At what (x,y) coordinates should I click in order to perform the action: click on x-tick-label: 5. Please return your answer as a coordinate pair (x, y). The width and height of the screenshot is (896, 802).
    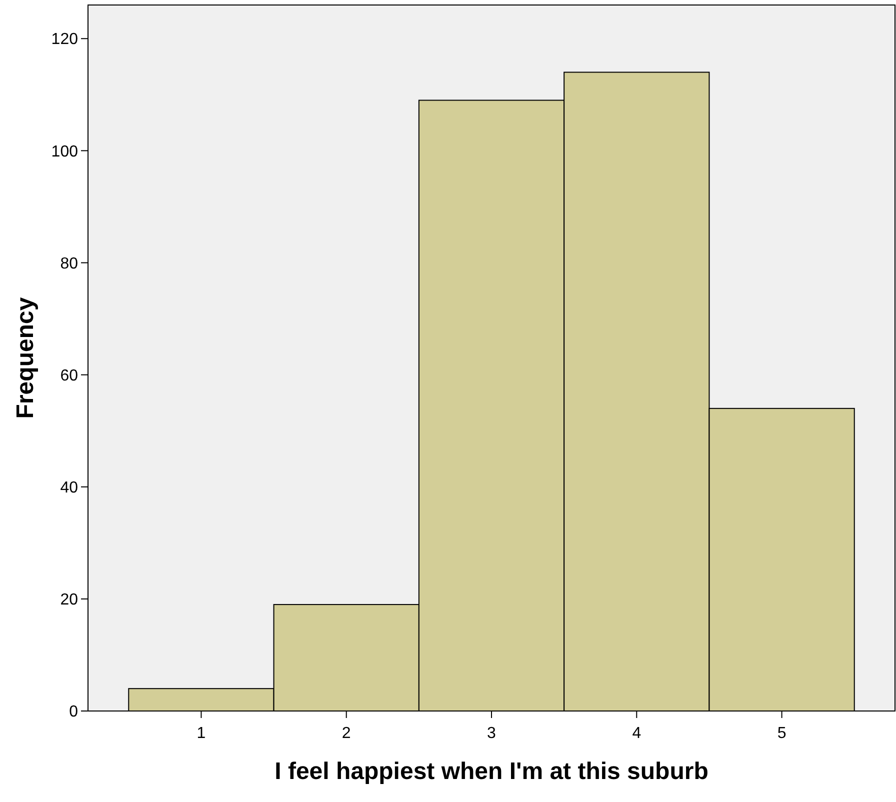
    Looking at the image, I should click on (781, 733).